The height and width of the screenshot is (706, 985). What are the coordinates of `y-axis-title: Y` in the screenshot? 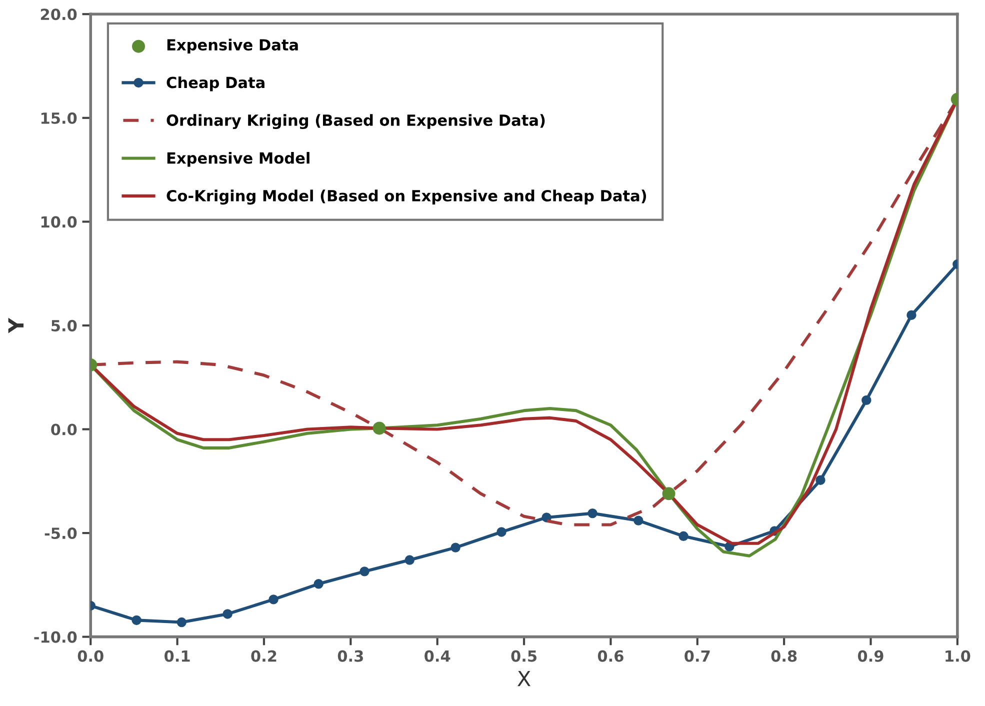 It's located at (16, 326).